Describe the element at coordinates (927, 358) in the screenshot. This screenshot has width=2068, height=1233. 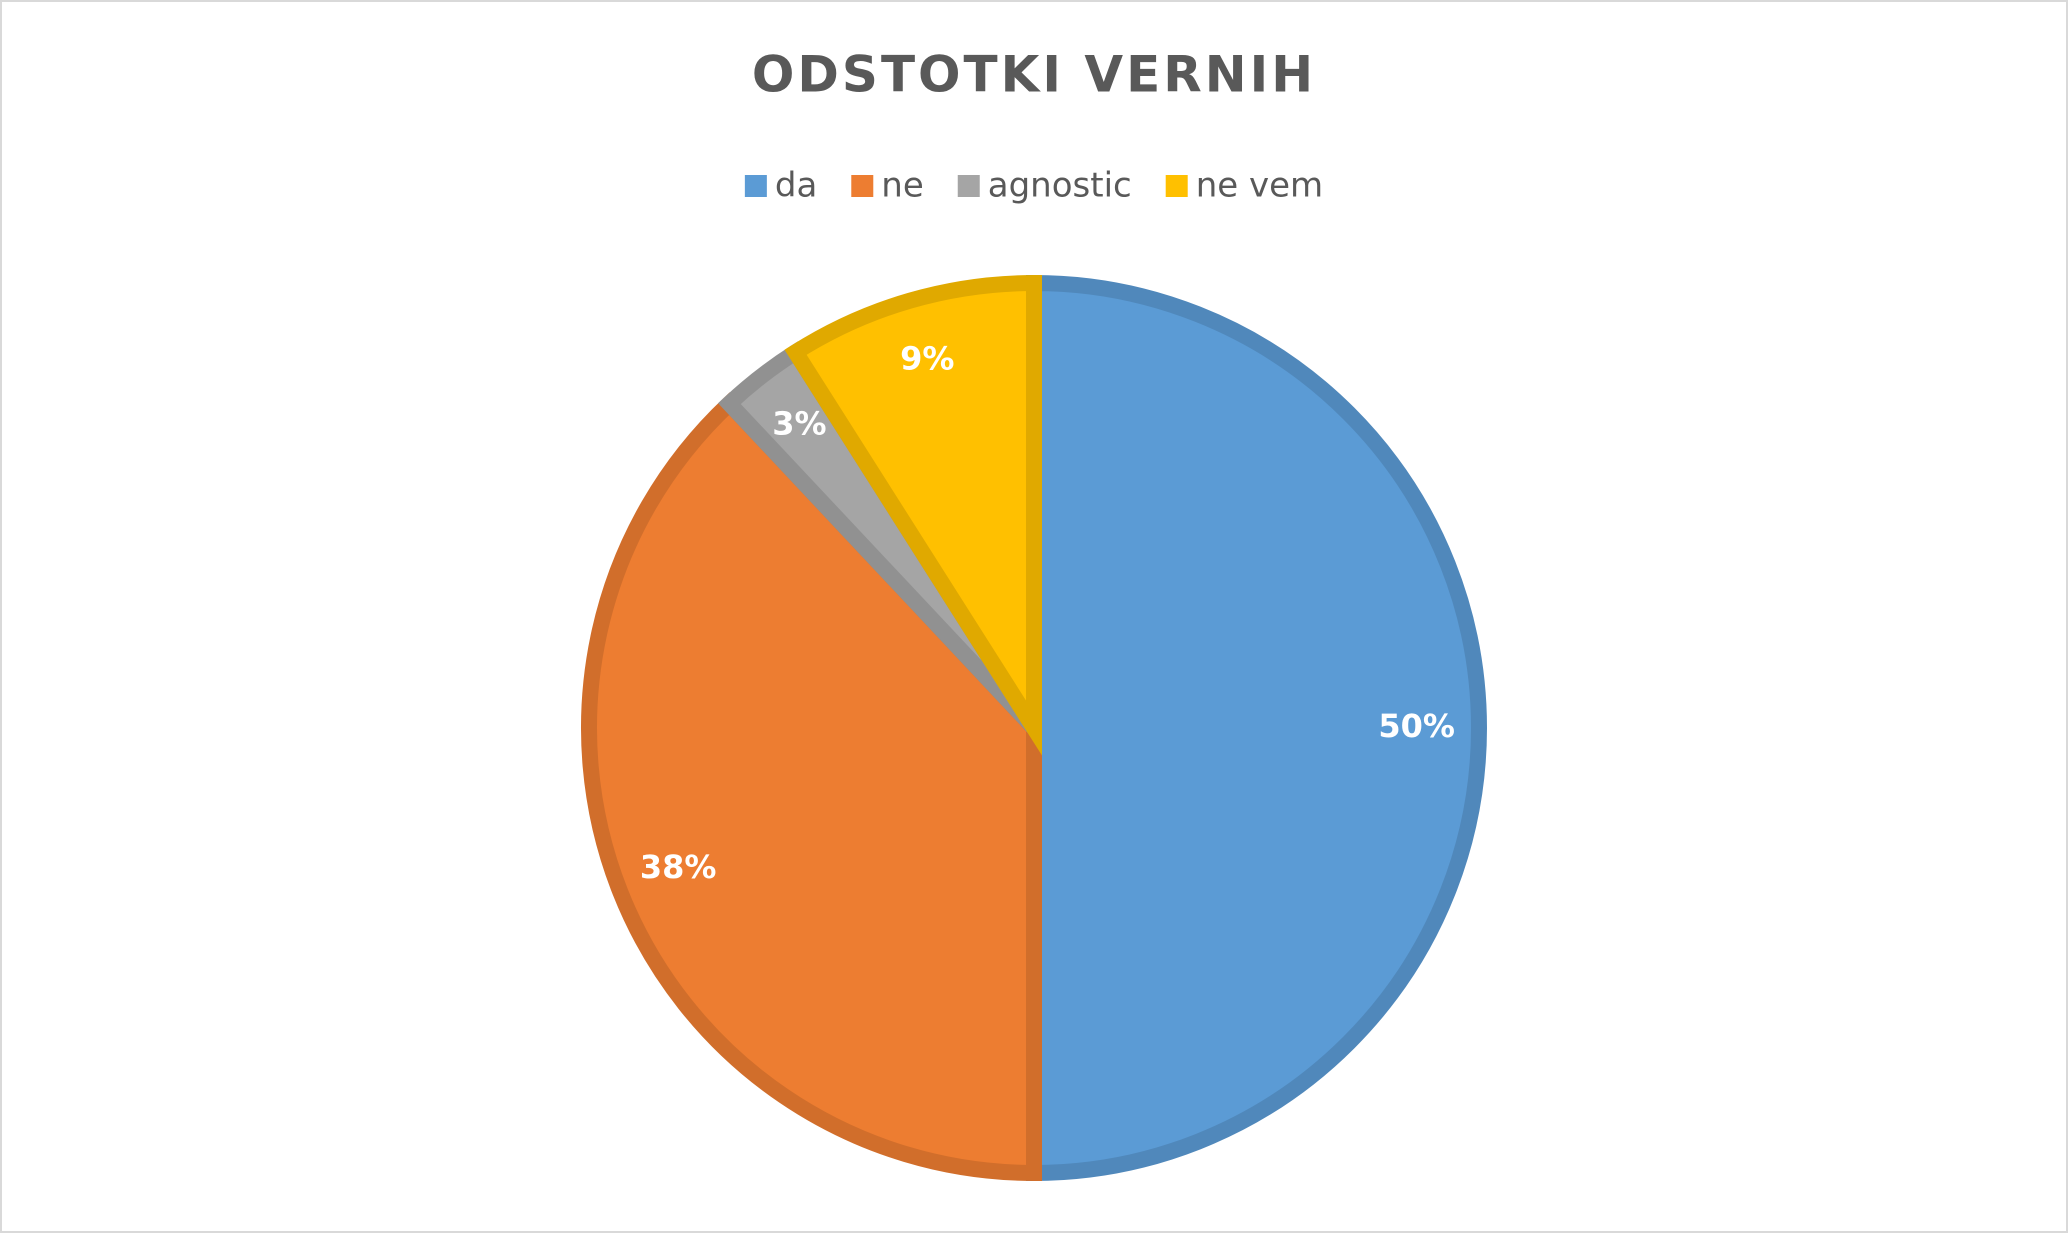
I see `data-label: 9%` at that location.